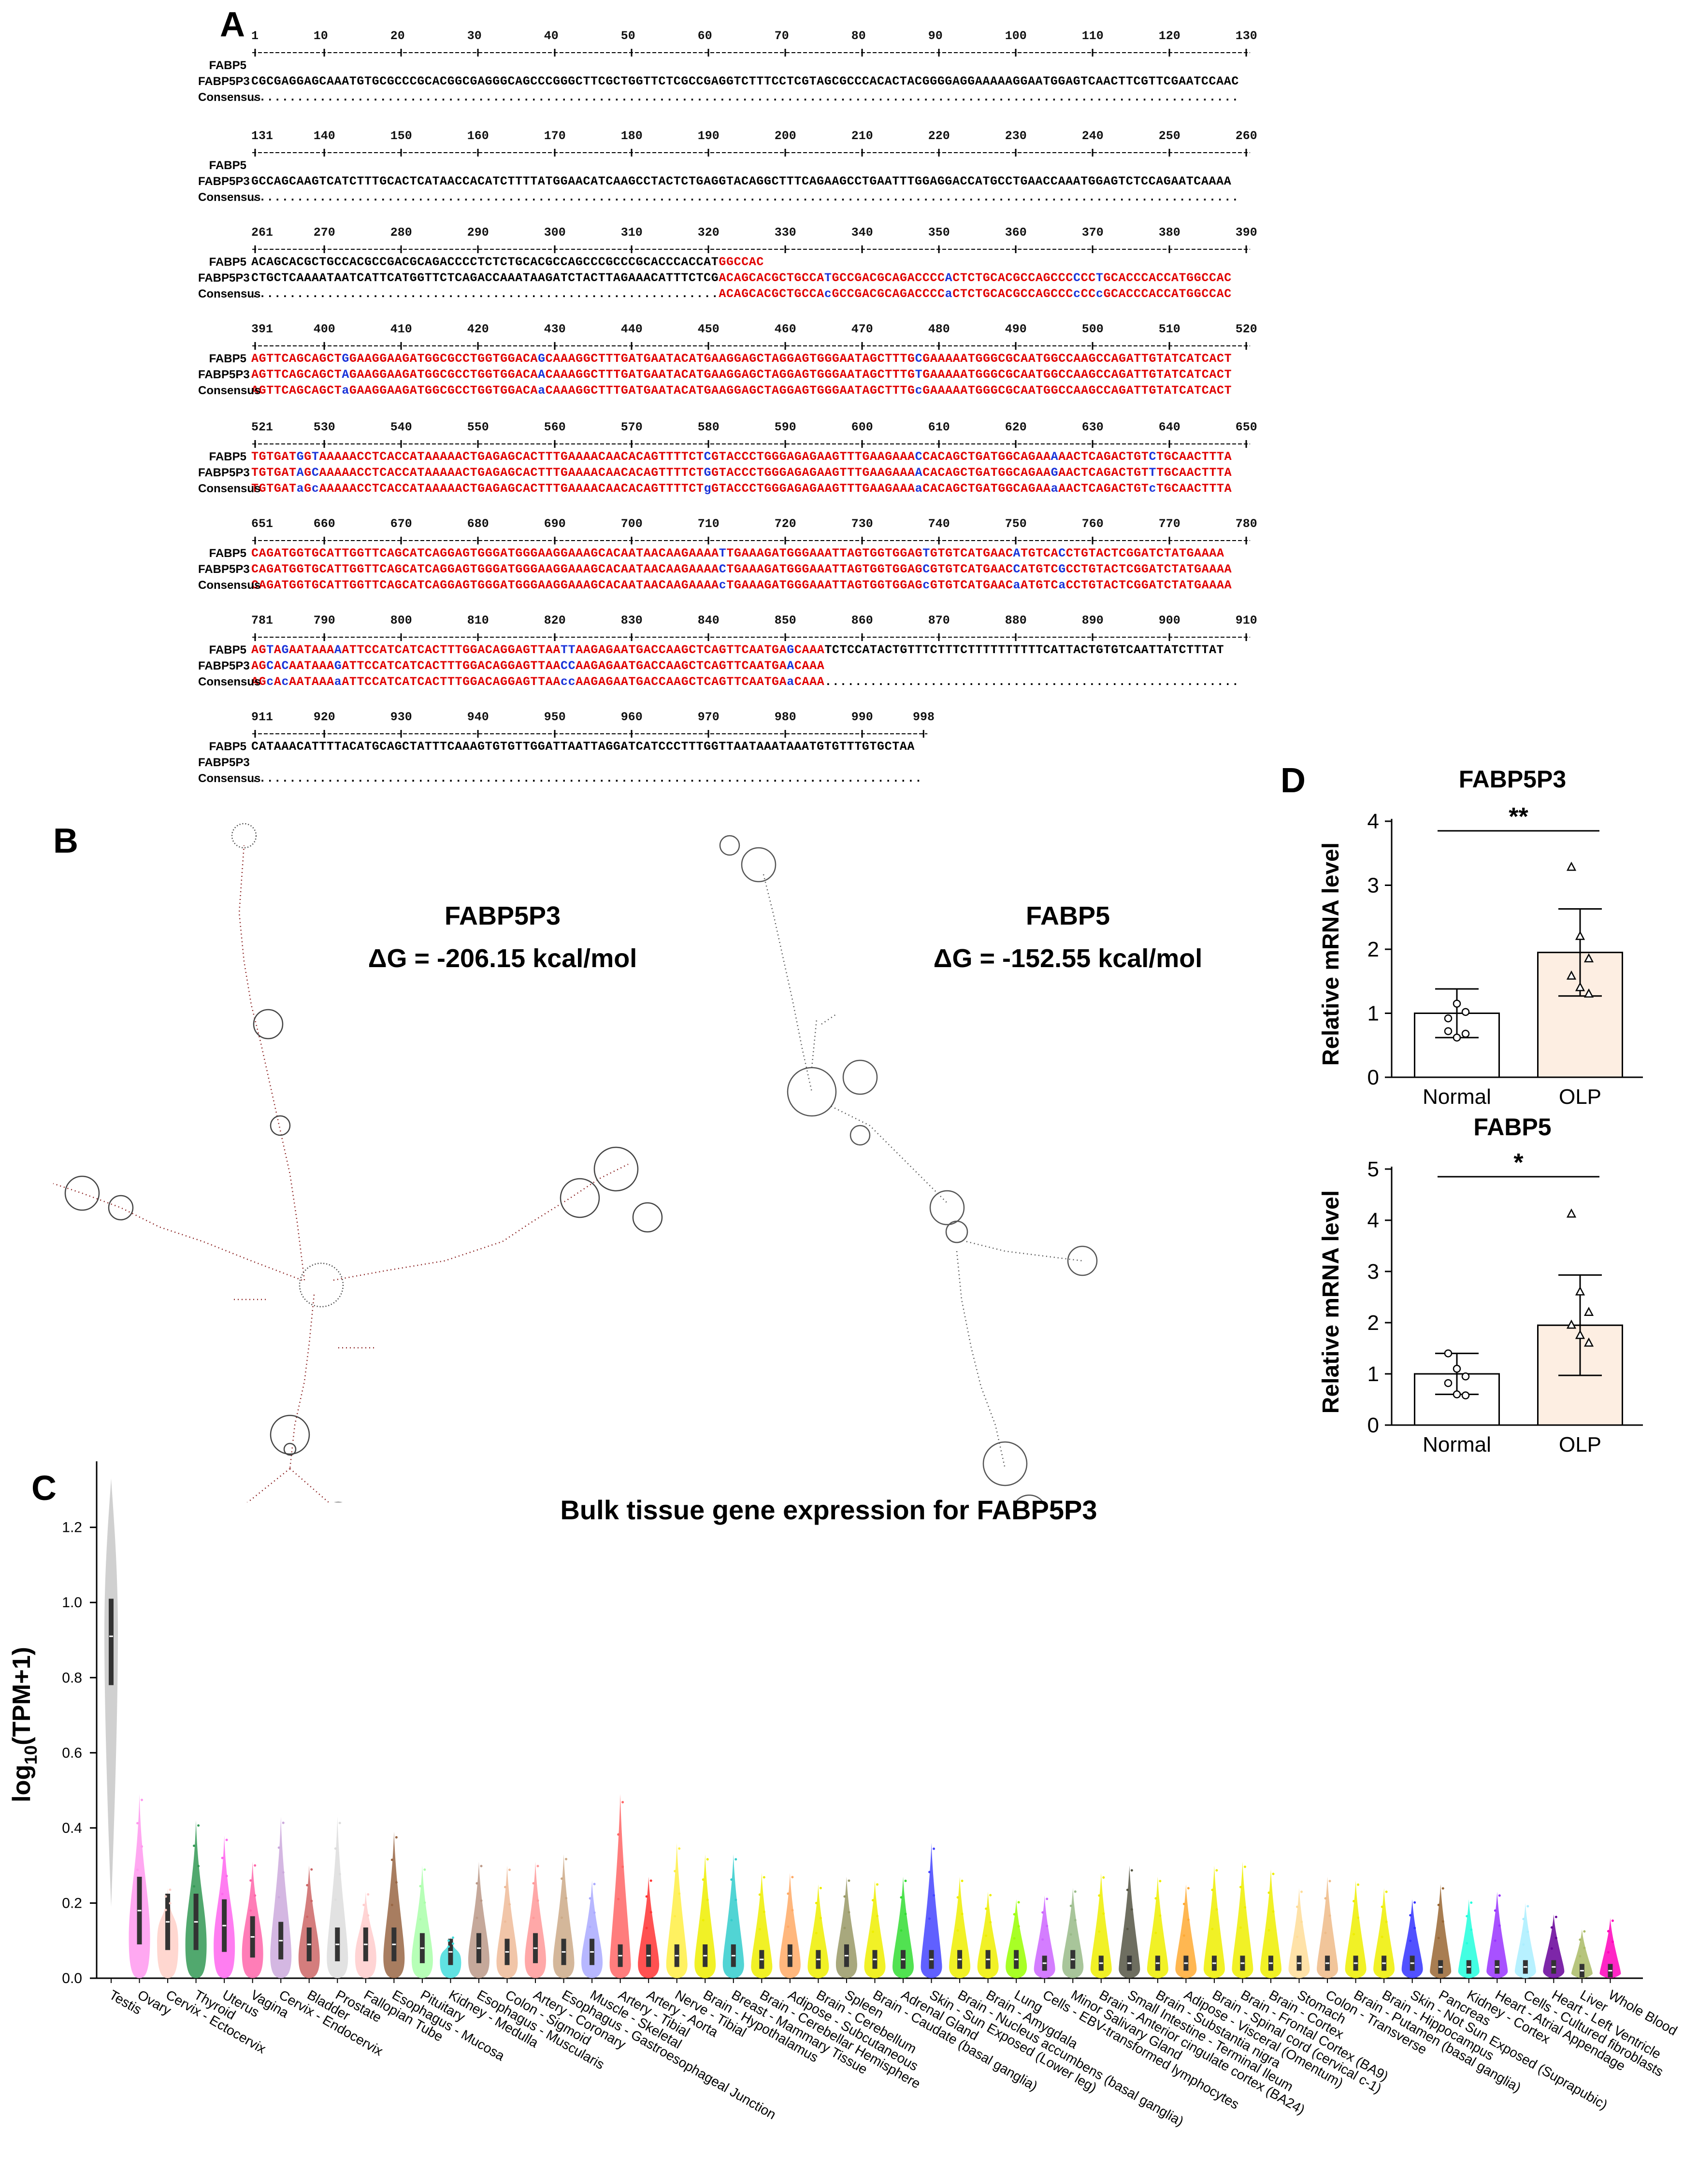 The image size is (1698, 2184). I want to click on position-tick-label: 810, so click(478, 621).